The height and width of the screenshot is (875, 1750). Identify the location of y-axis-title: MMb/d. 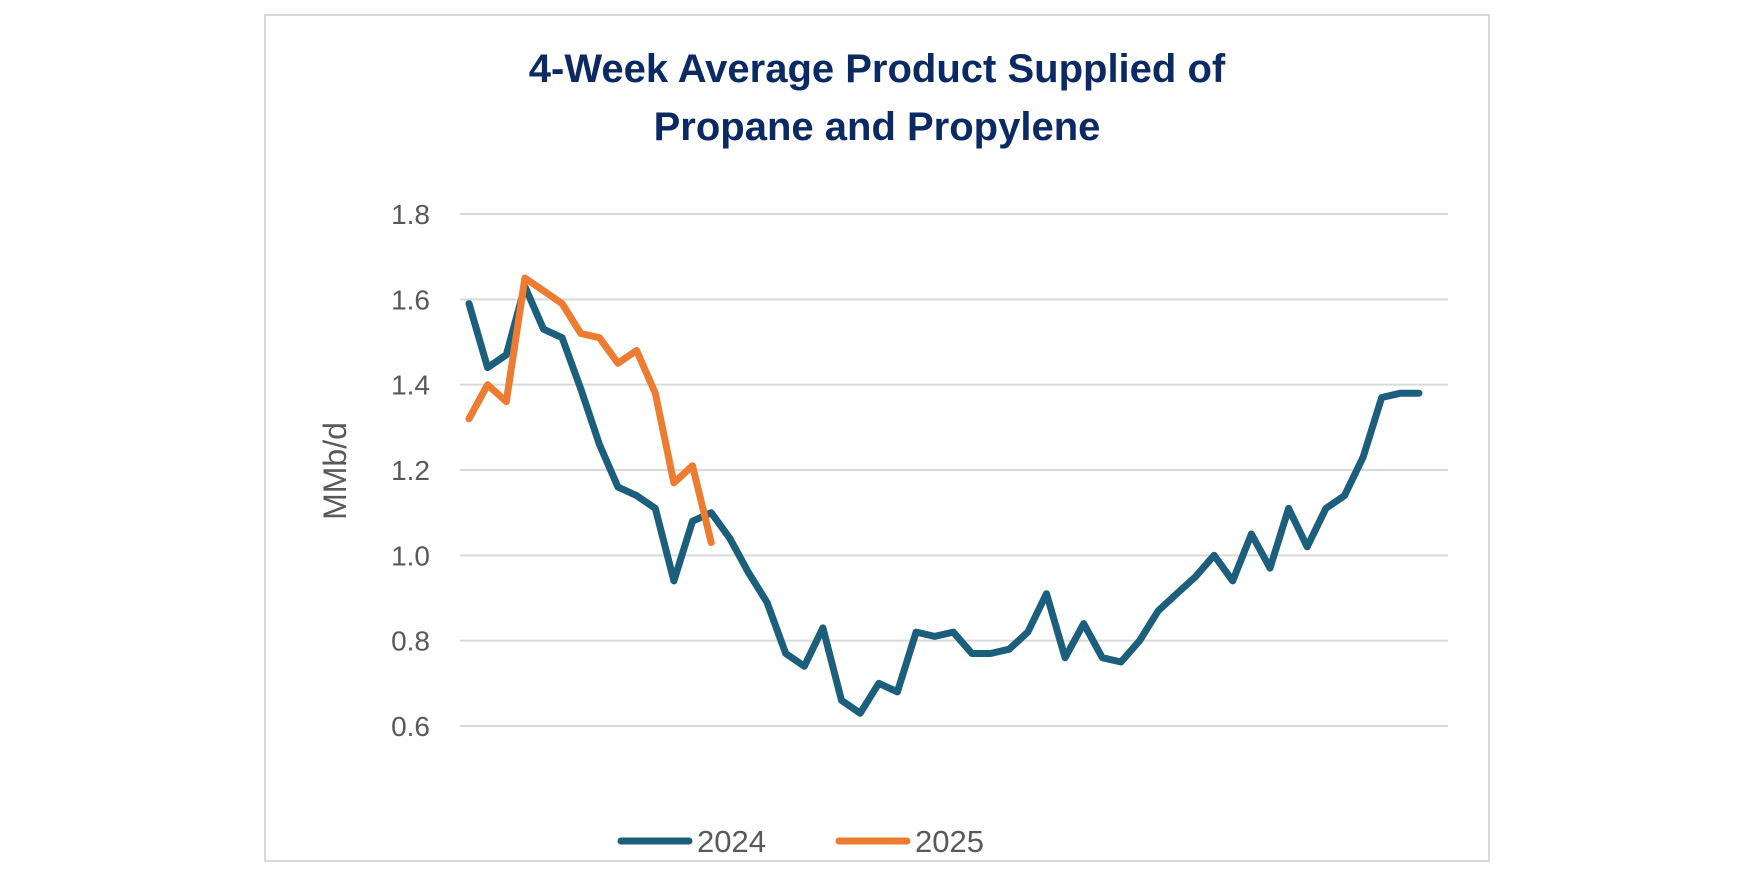
(335, 471).